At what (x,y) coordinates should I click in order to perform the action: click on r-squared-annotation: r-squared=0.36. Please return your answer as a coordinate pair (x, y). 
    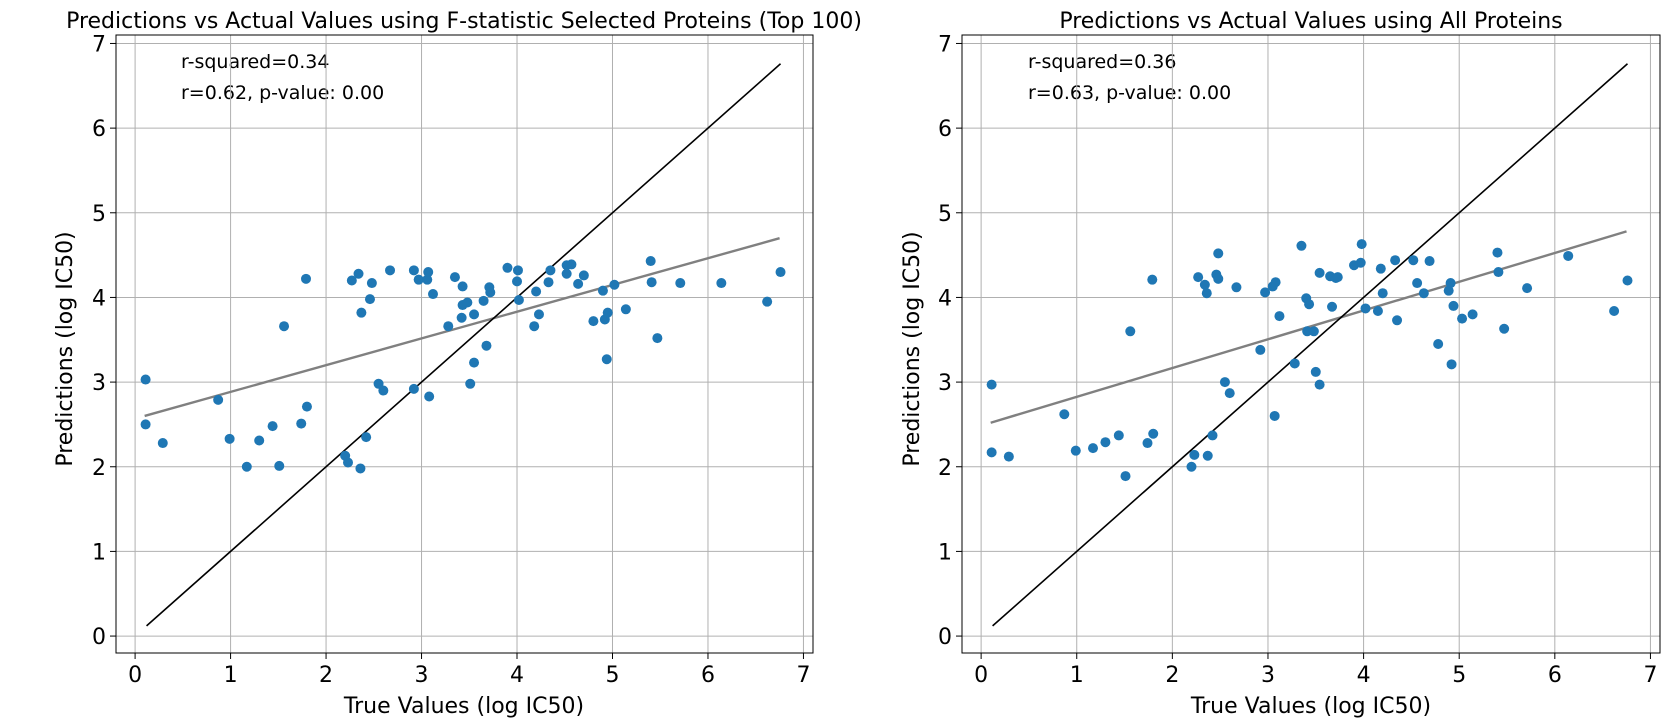
    Looking at the image, I should click on (1102, 62).